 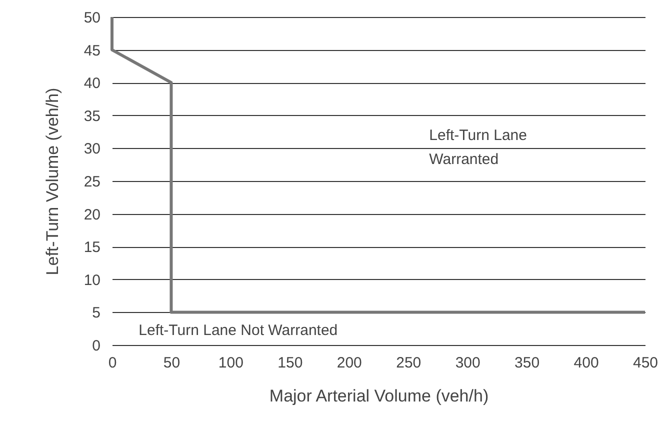 I want to click on x-tick-label: 300, so click(x=467, y=363).